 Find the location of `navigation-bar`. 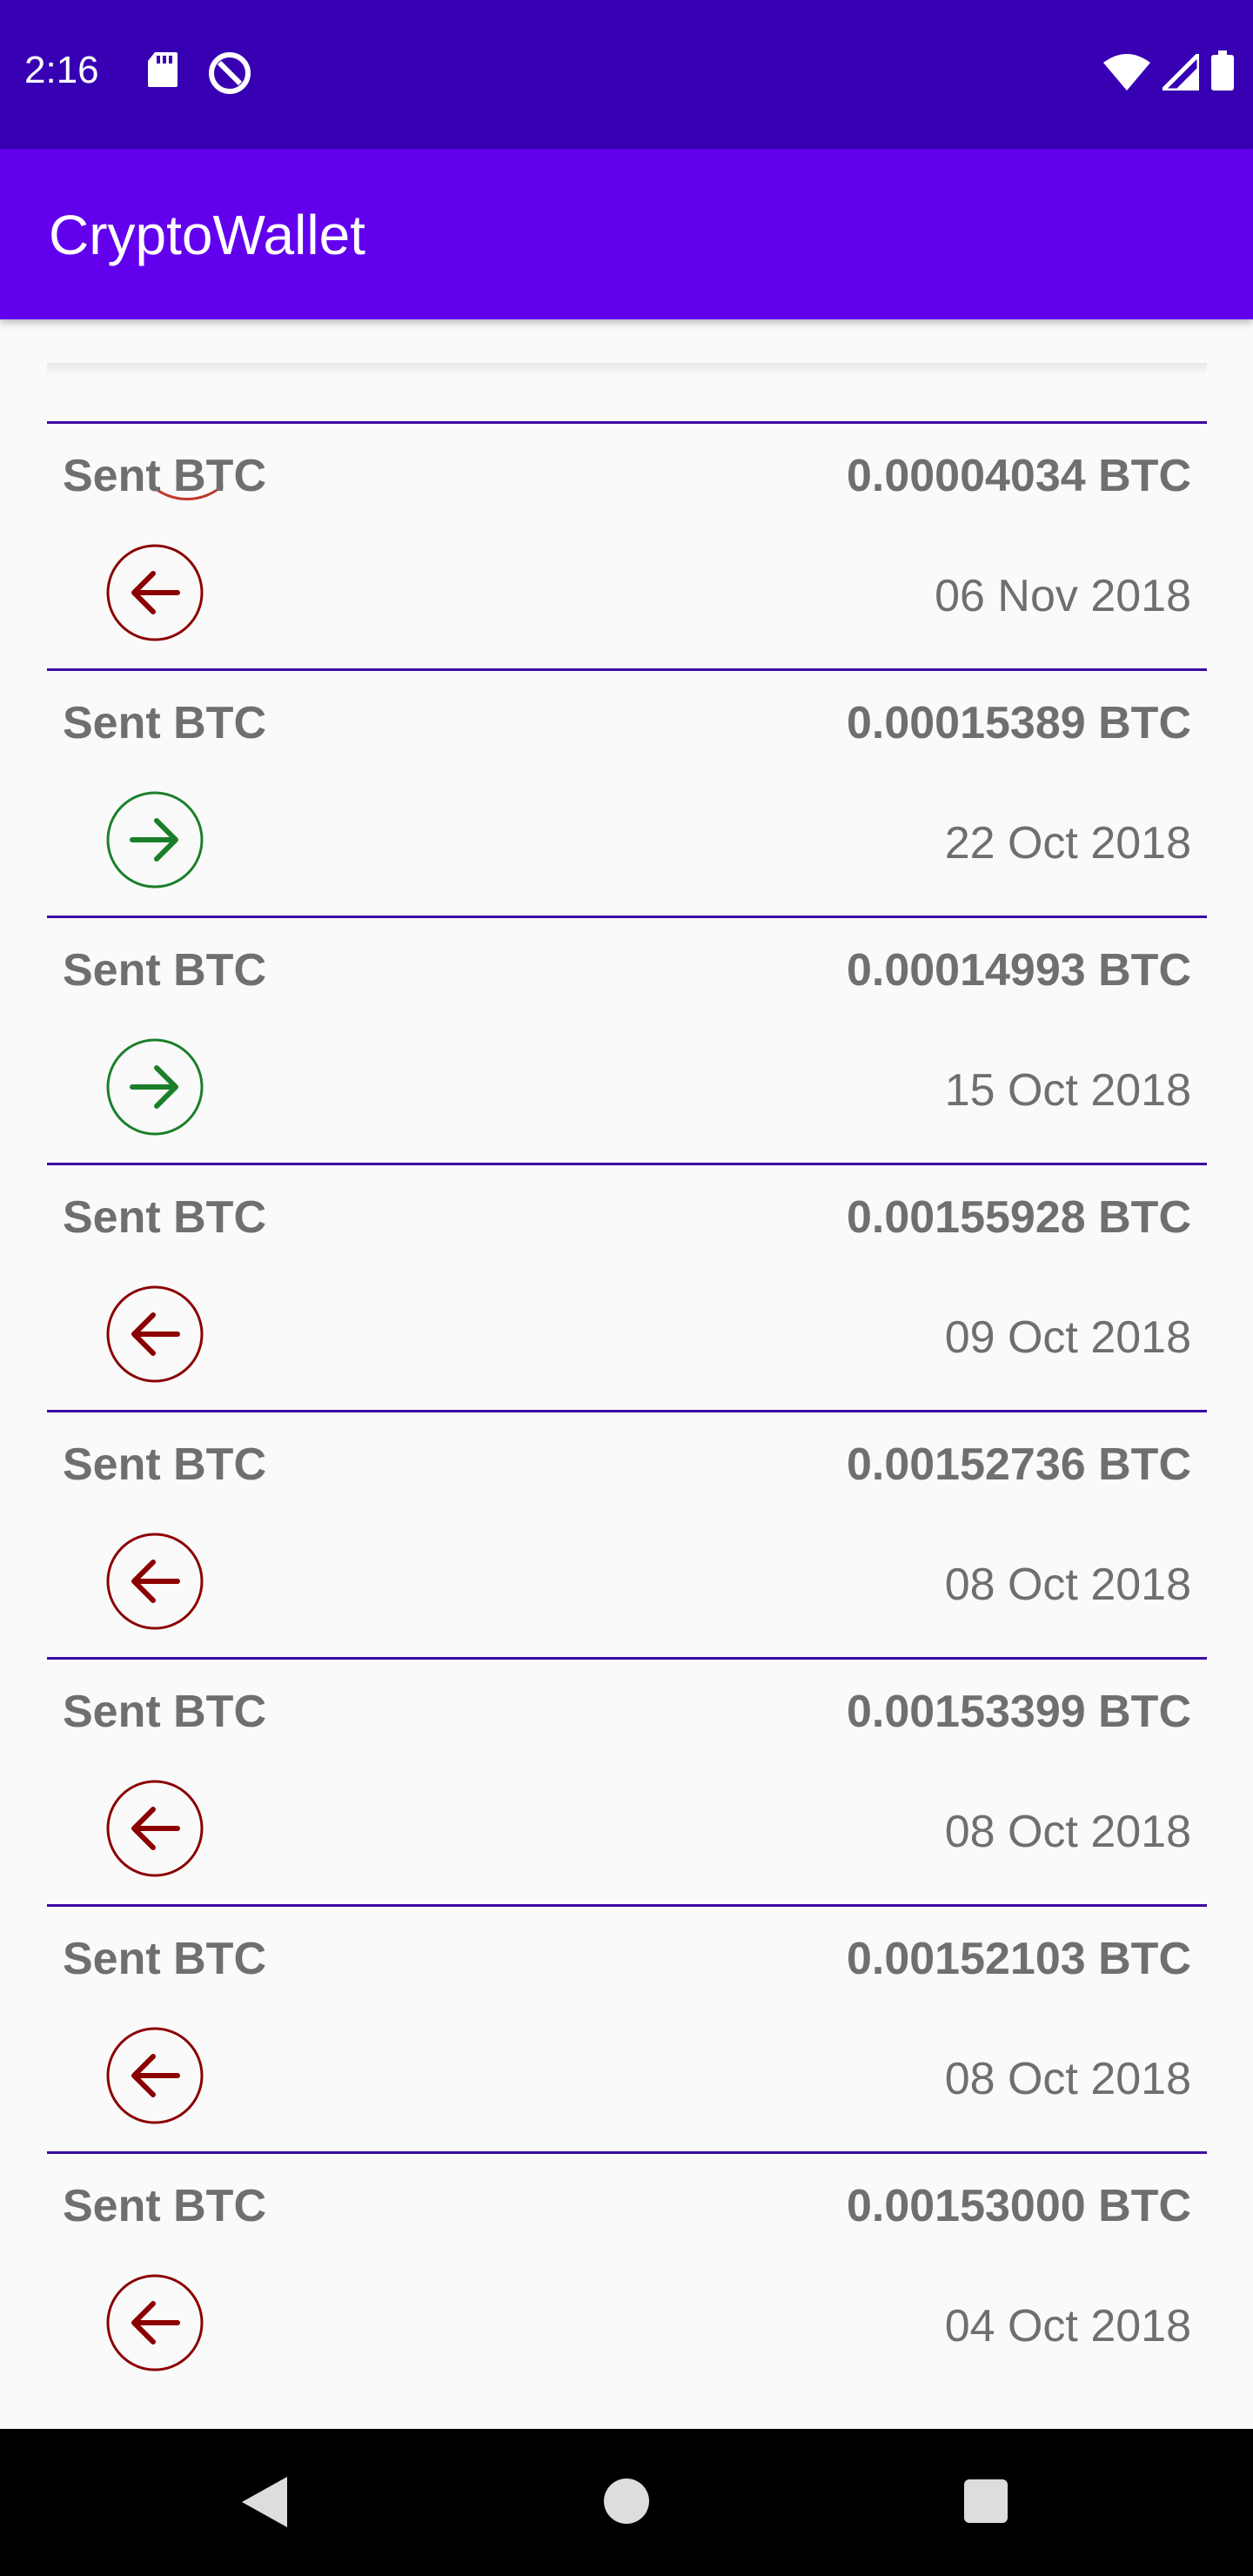

navigation-bar is located at coordinates (626, 2502).